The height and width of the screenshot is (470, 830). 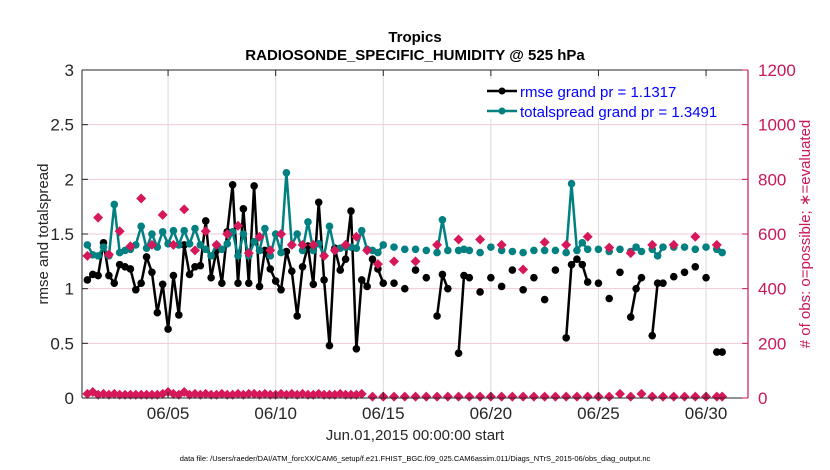 I want to click on x-axis-label: Jun.01,2015 00:00:00 start, so click(x=415, y=435).